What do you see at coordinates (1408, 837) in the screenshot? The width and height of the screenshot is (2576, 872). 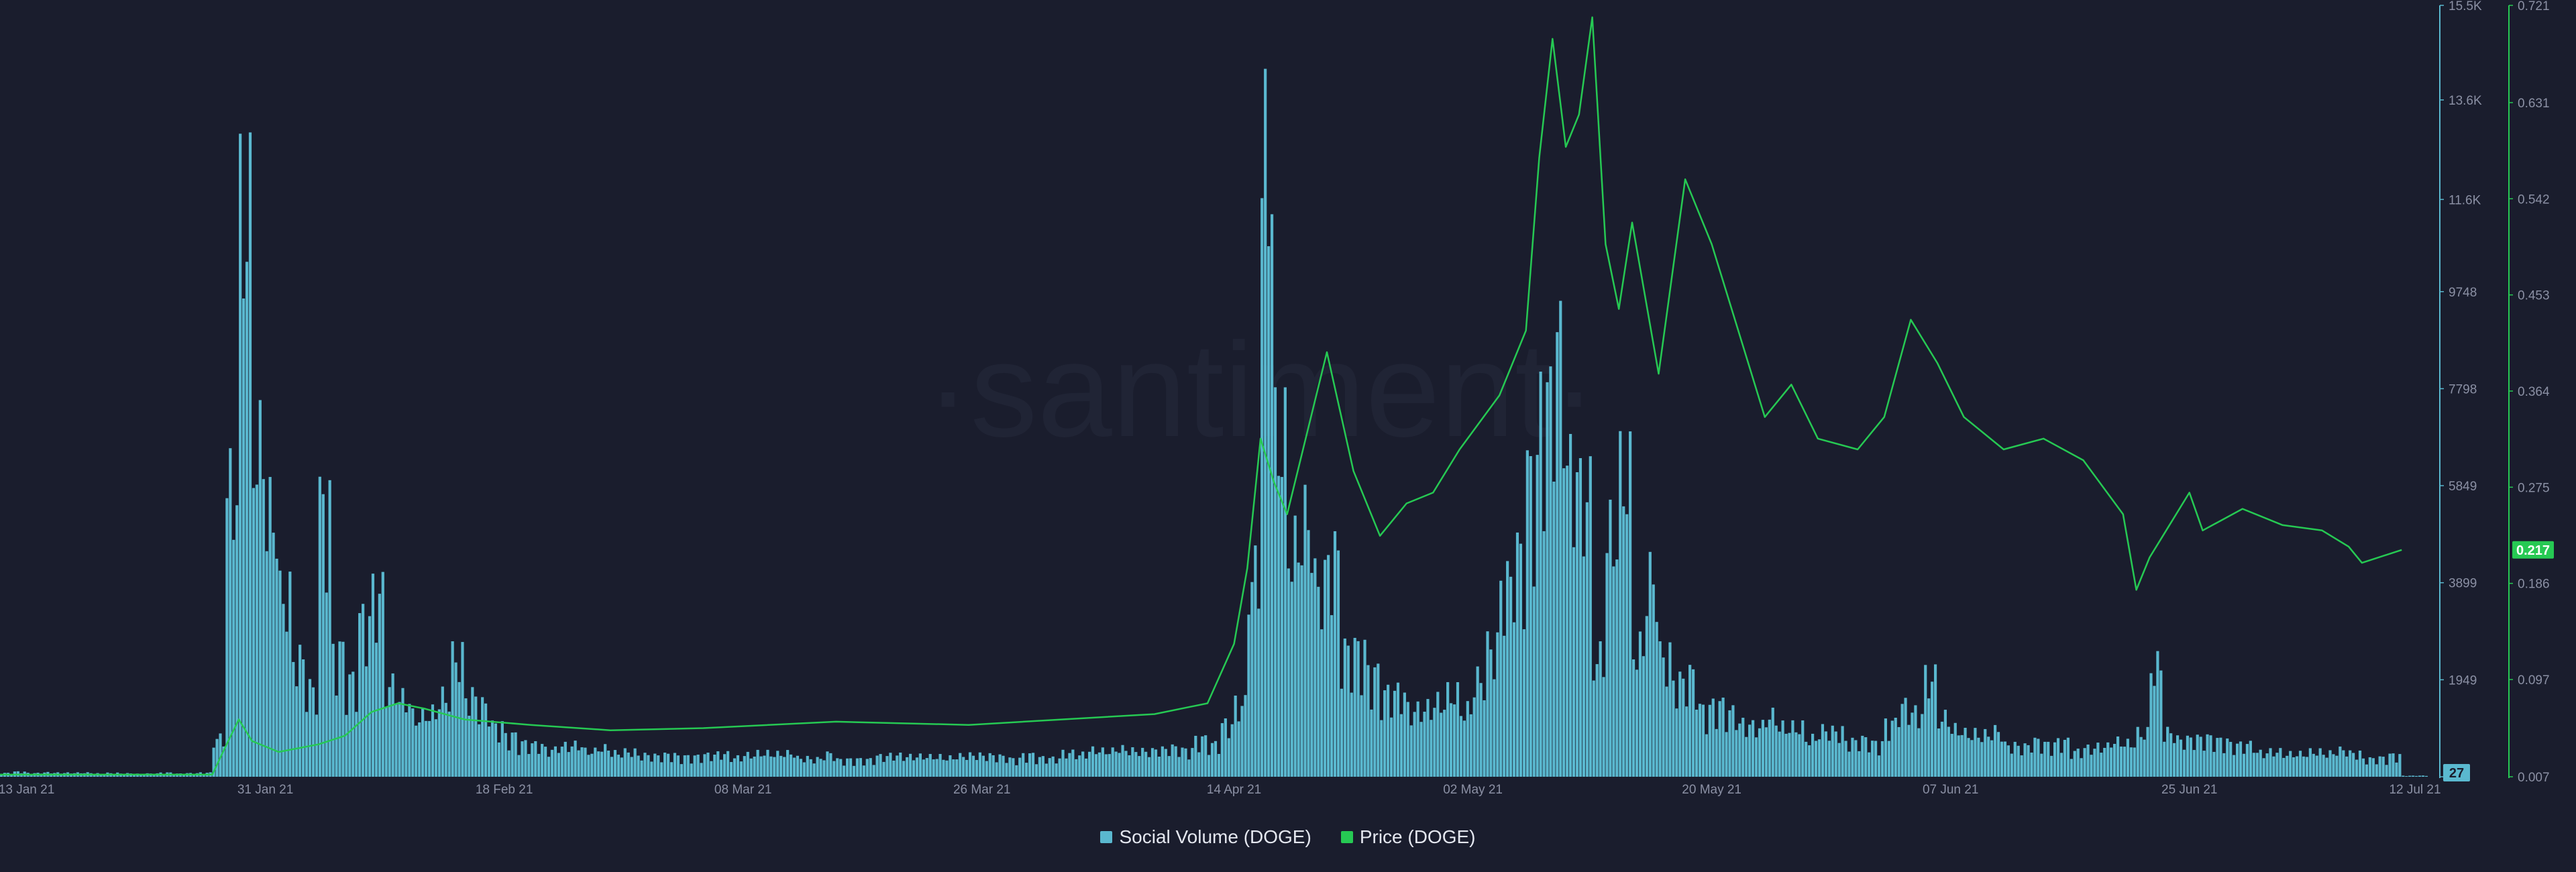 I see `legend-item-price: Price (DOGE)` at bounding box center [1408, 837].